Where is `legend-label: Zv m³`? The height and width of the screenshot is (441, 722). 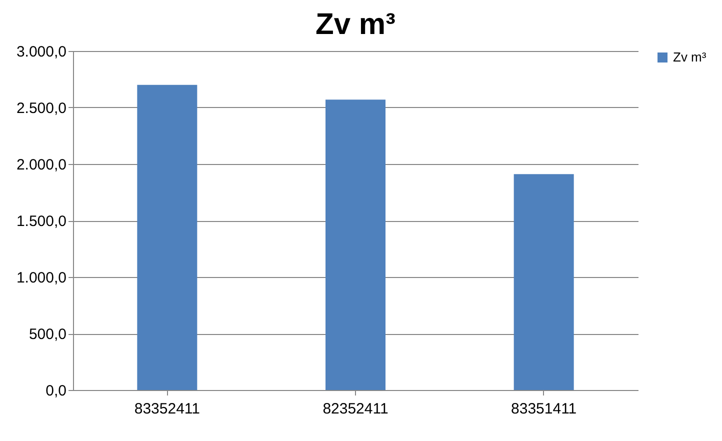 legend-label: Zv m³ is located at coordinates (690, 57).